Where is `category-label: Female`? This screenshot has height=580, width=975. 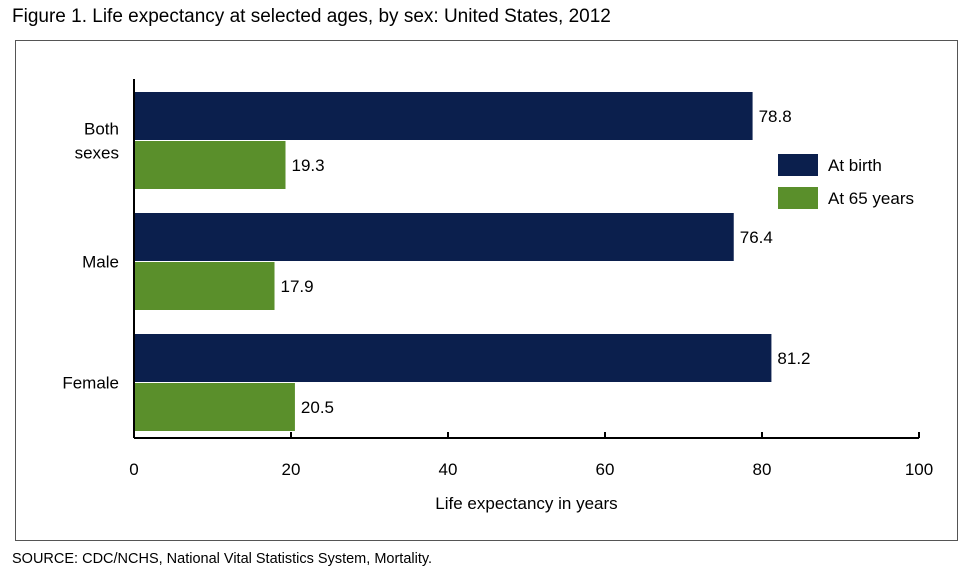
category-label: Female is located at coordinates (90, 383).